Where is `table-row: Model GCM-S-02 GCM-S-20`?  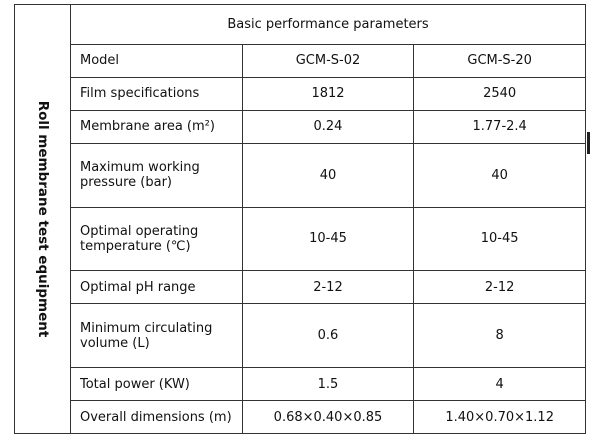
table-row: Model GCM-S-02 GCM-S-20 is located at coordinates (300, 61).